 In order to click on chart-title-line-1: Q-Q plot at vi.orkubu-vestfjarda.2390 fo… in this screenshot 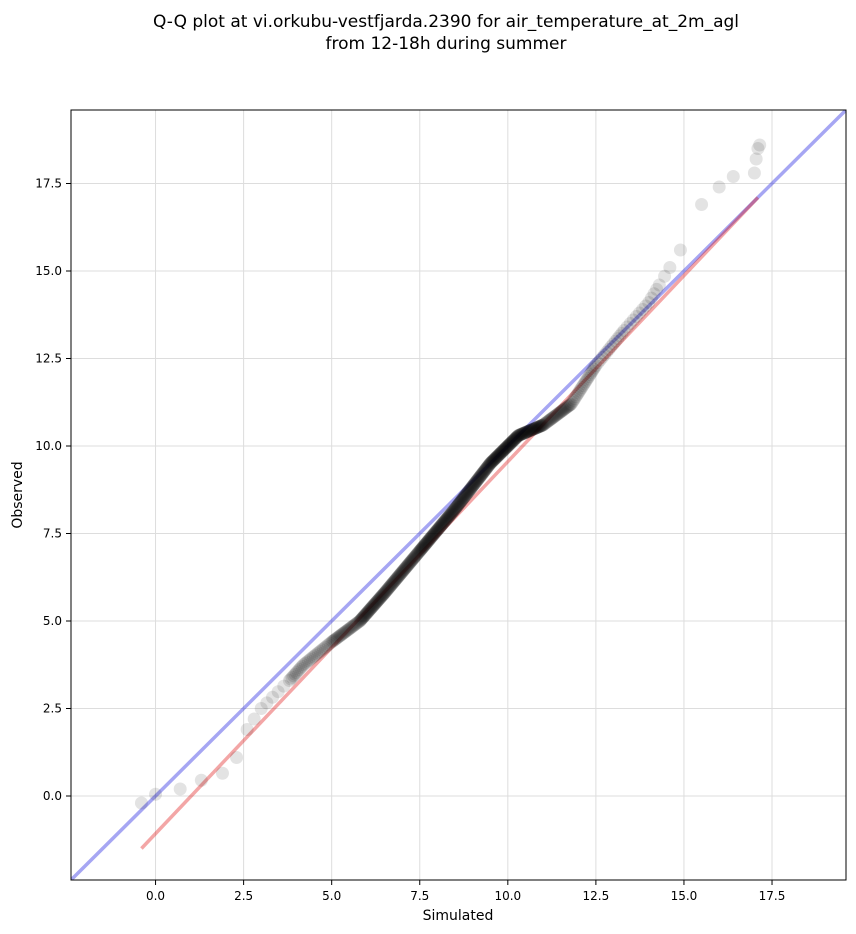, I will do `click(446, 22)`.